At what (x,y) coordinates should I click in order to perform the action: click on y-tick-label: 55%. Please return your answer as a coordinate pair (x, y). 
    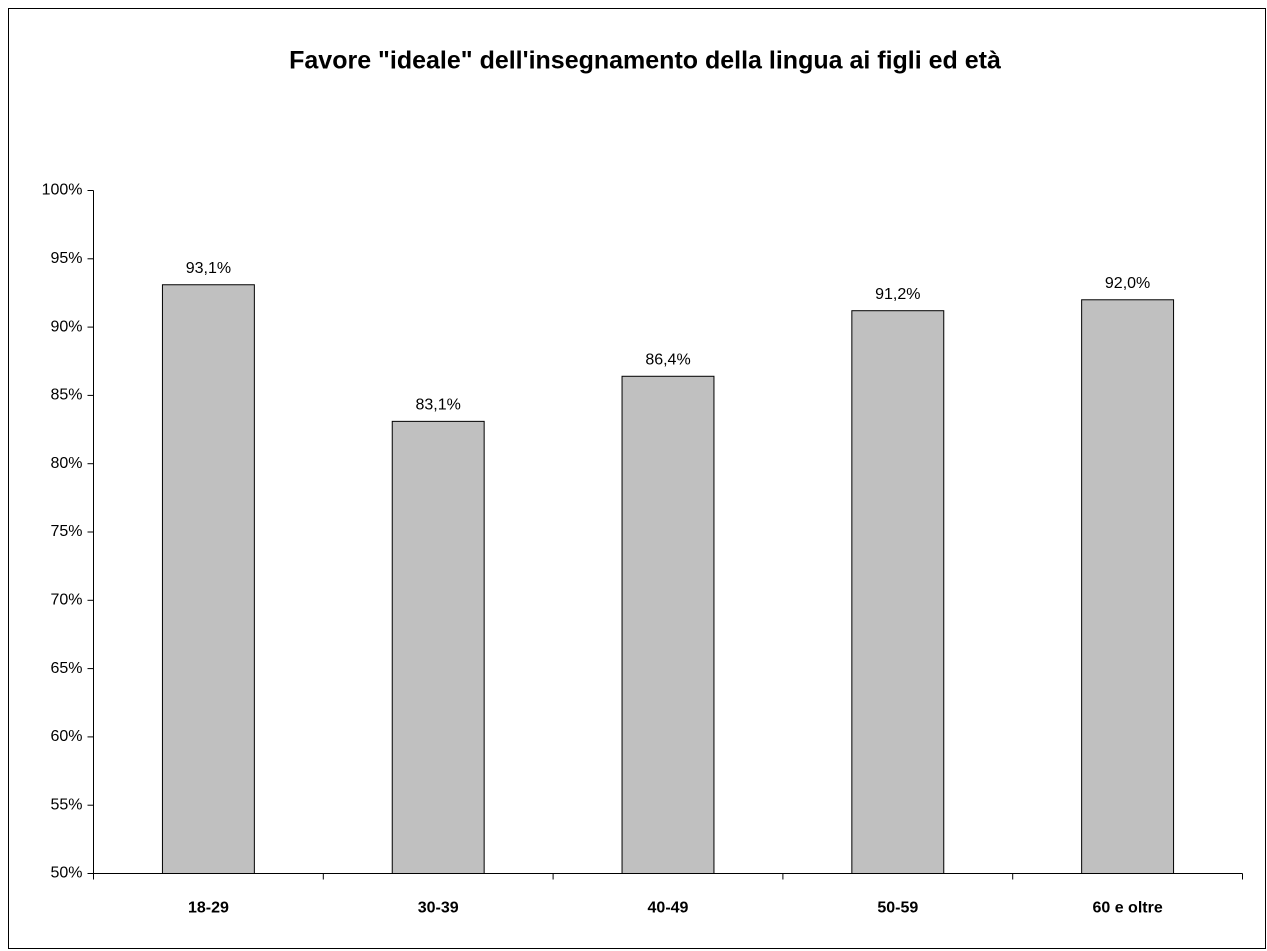
    Looking at the image, I should click on (66, 804).